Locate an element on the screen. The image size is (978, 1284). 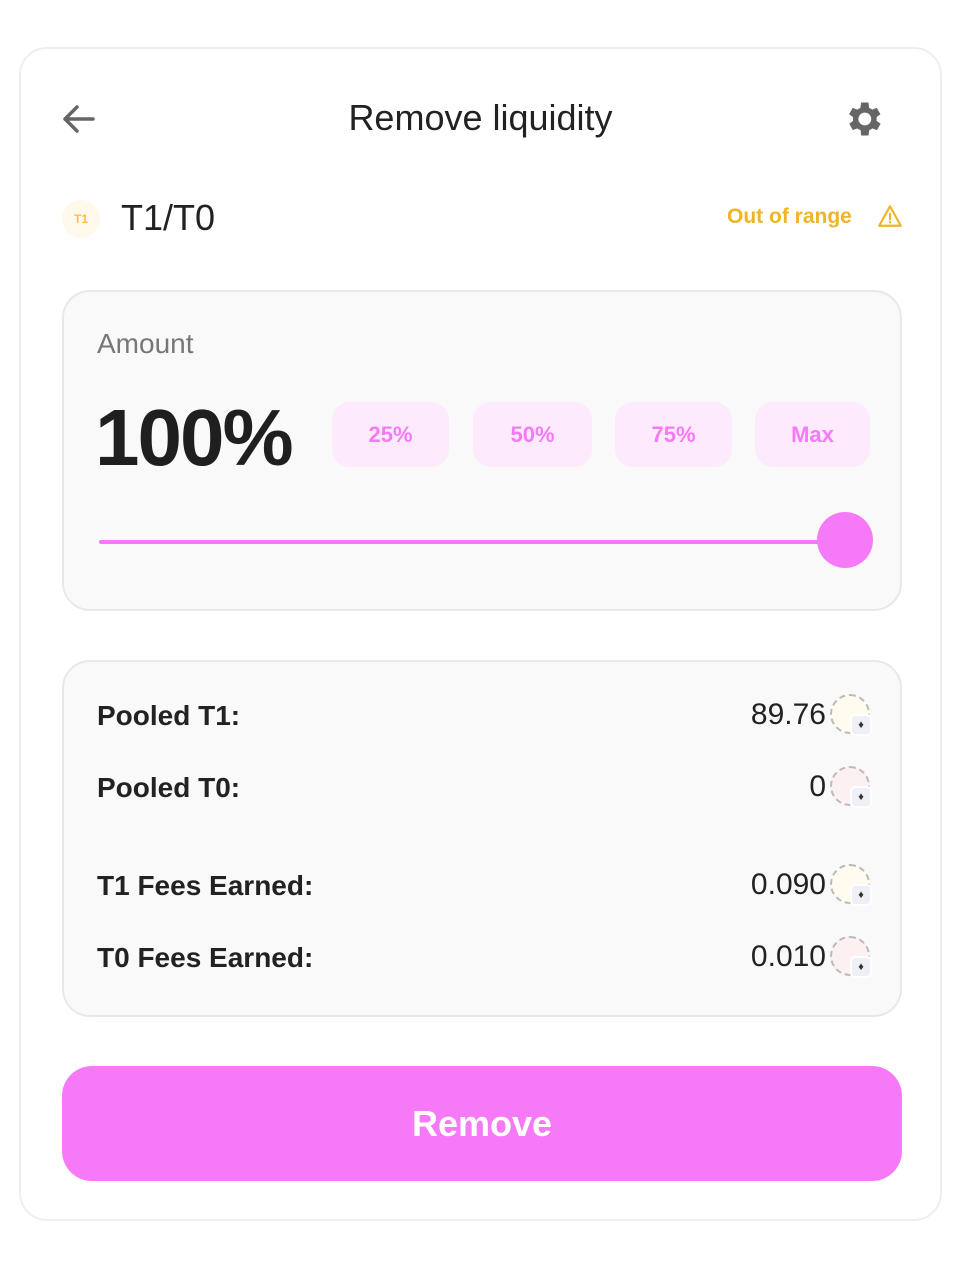
position-row-label: Pooled T0: is located at coordinates (169, 787).